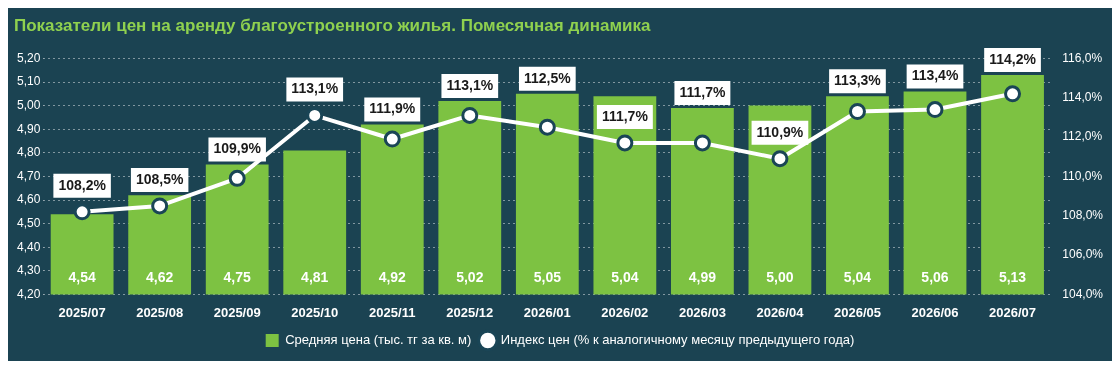 The width and height of the screenshot is (1120, 369). Describe the element at coordinates (392, 277) in the screenshot. I see `data-label: 4,92` at that location.